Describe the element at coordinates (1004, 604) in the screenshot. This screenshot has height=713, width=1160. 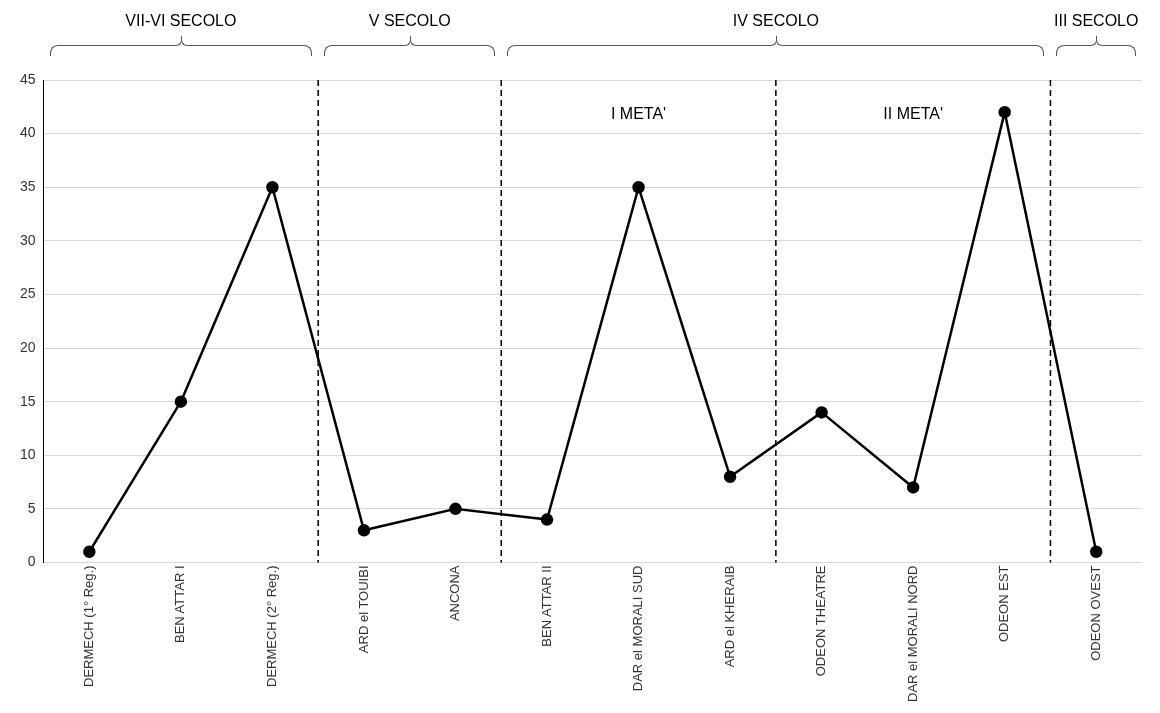
I see `x-tick-label: ODEON EST` at that location.